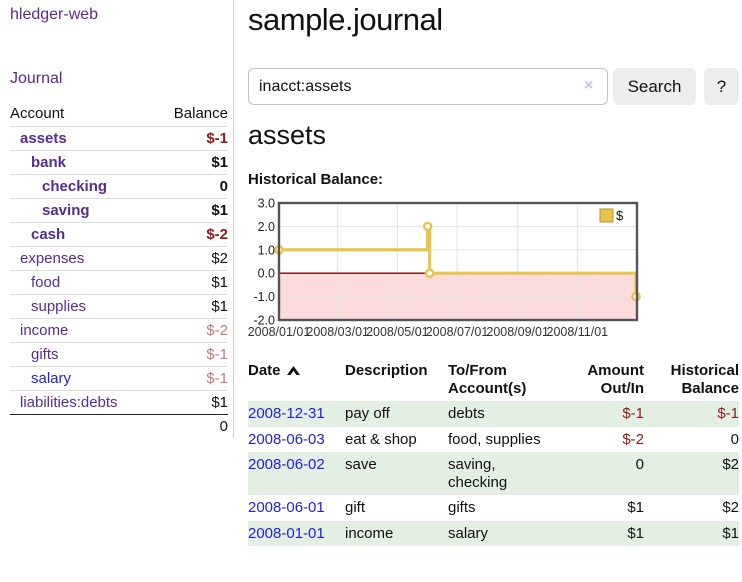 The width and height of the screenshot is (742, 582). I want to click on account-link-salary: salary, so click(51, 378).